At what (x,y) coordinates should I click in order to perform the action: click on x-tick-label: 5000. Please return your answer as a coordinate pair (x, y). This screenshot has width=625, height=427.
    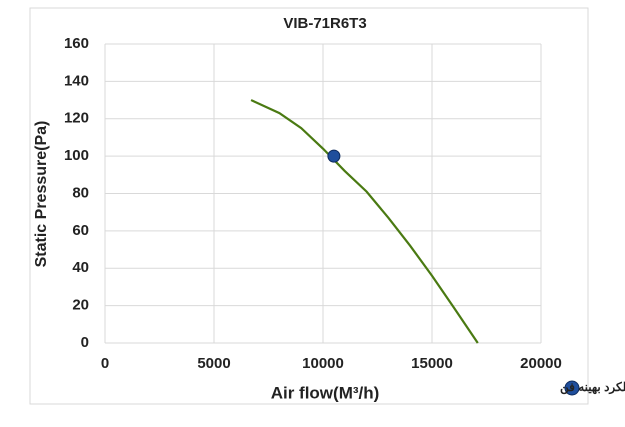
    Looking at the image, I should click on (213, 363).